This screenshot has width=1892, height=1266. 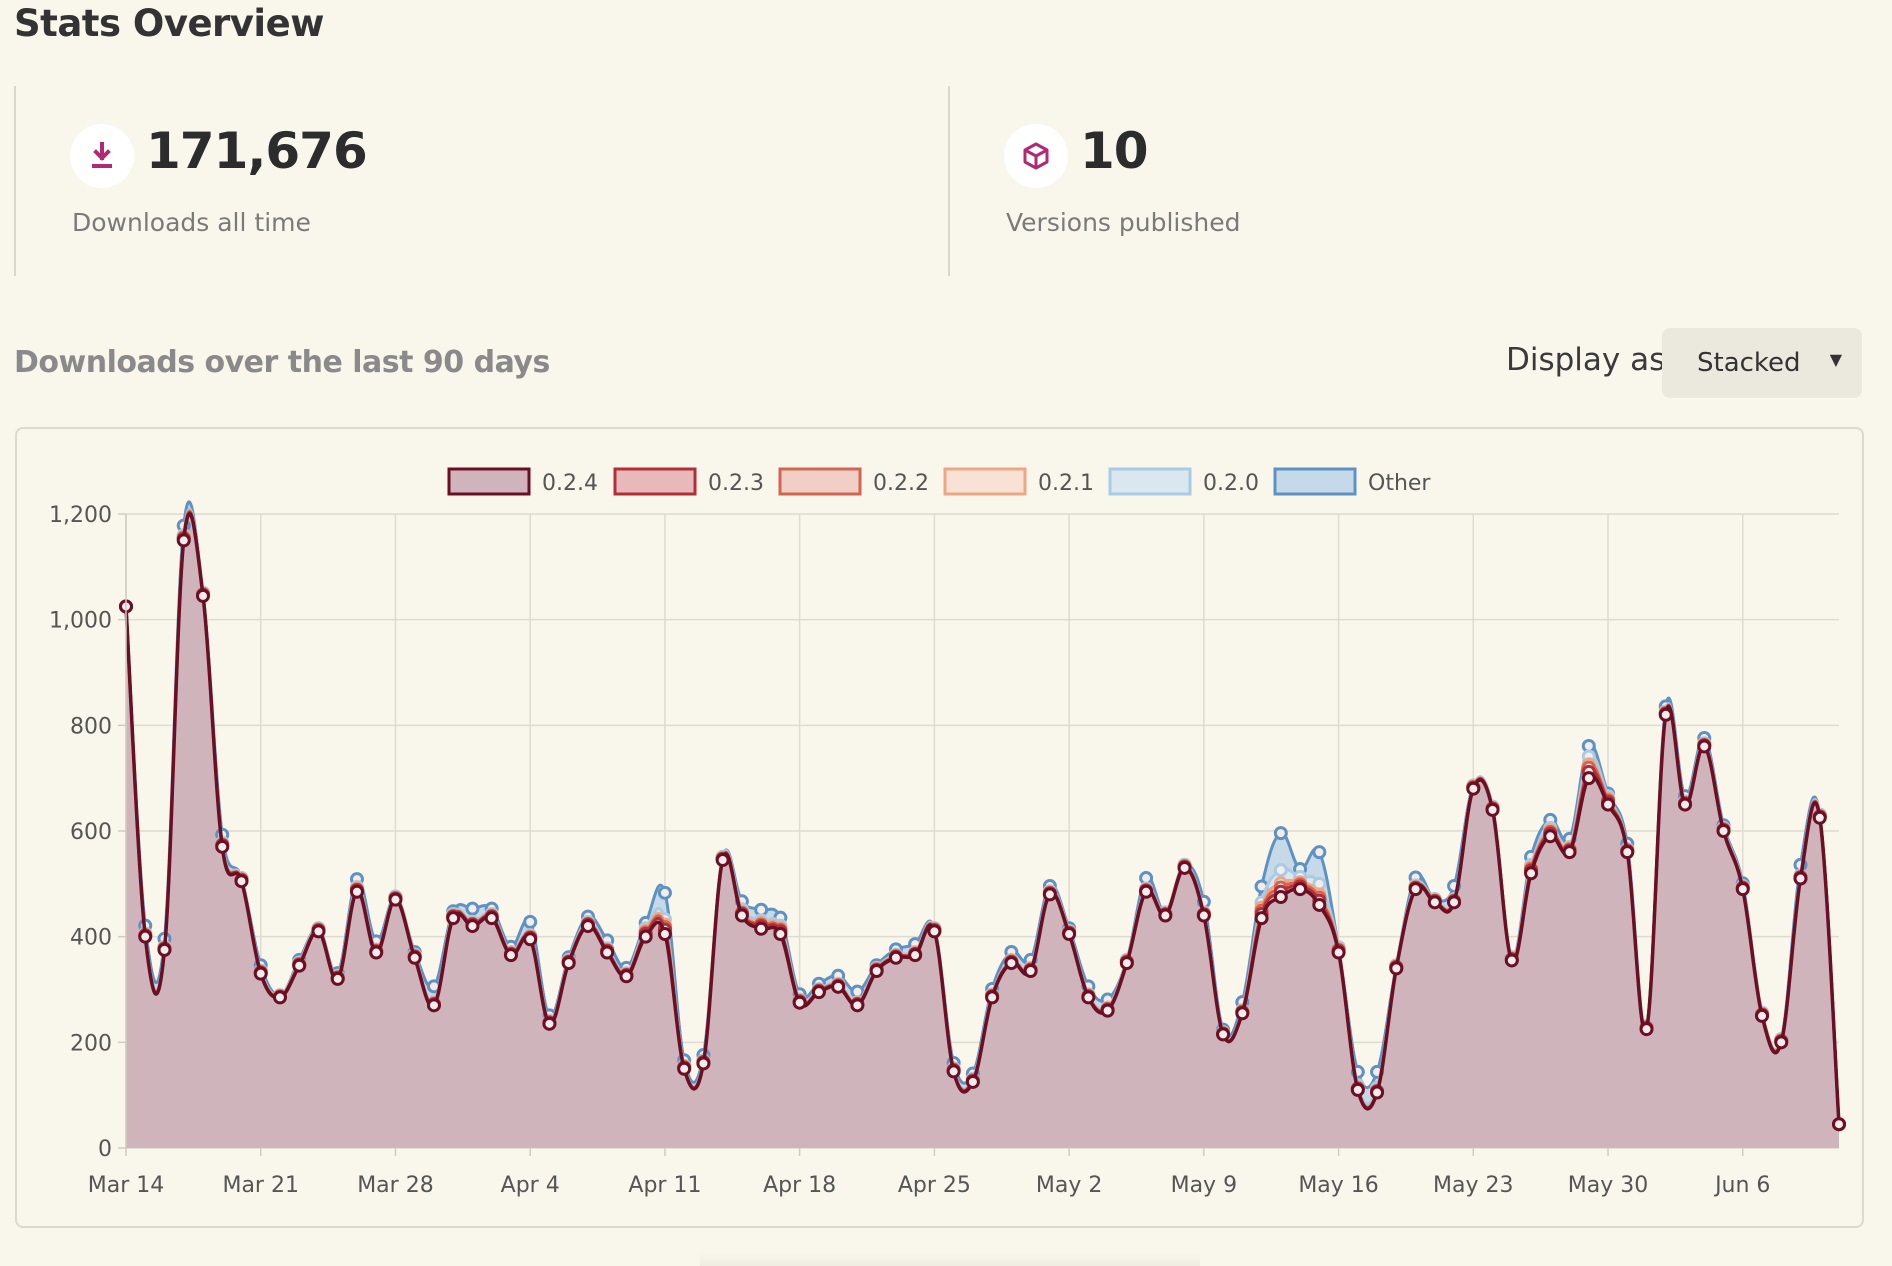 What do you see at coordinates (736, 483) in the screenshot?
I see `legend-label-0.2.3: 0.2.3` at bounding box center [736, 483].